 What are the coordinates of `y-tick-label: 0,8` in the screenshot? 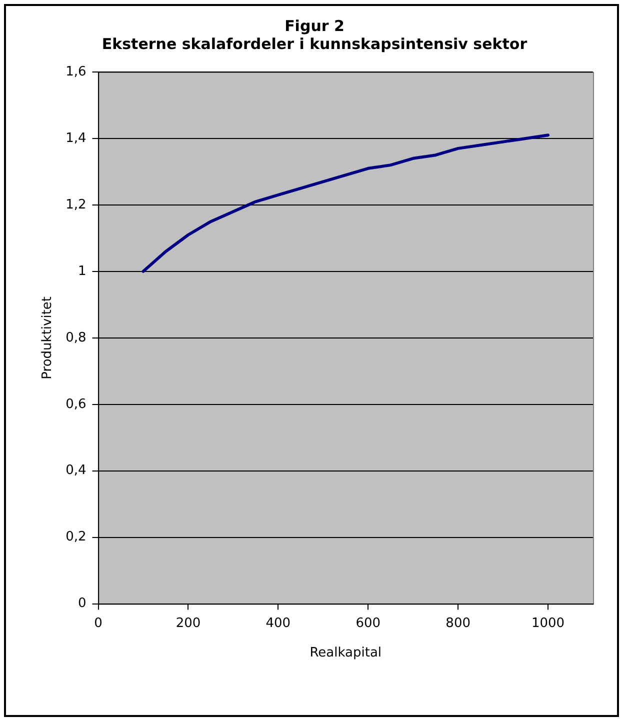 It's located at (76, 338).